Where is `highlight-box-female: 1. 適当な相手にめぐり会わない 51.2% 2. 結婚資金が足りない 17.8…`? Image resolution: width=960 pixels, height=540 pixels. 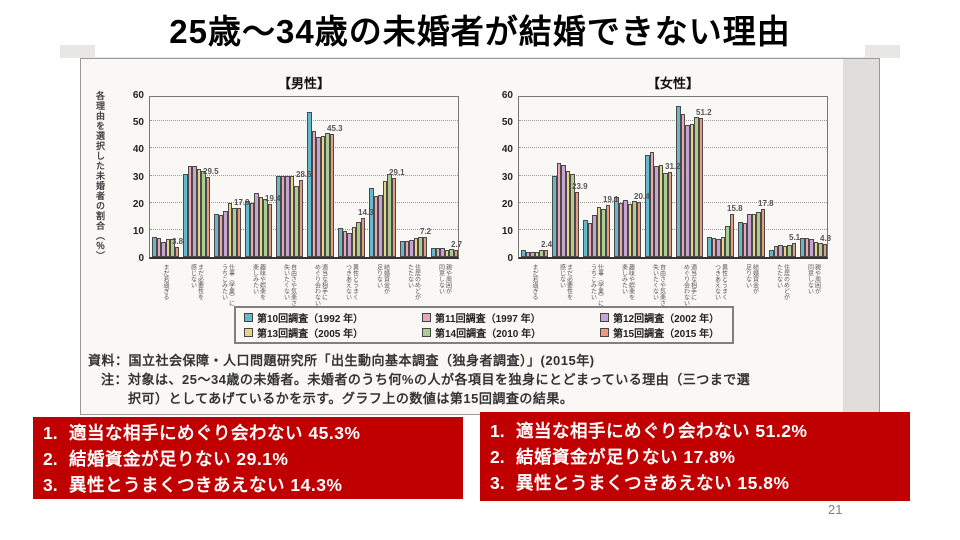
highlight-box-female: 1. 適当な相手にめぐり会わない 51.2% 2. 結婚資金が足りない 17.8… is located at coordinates (695, 456).